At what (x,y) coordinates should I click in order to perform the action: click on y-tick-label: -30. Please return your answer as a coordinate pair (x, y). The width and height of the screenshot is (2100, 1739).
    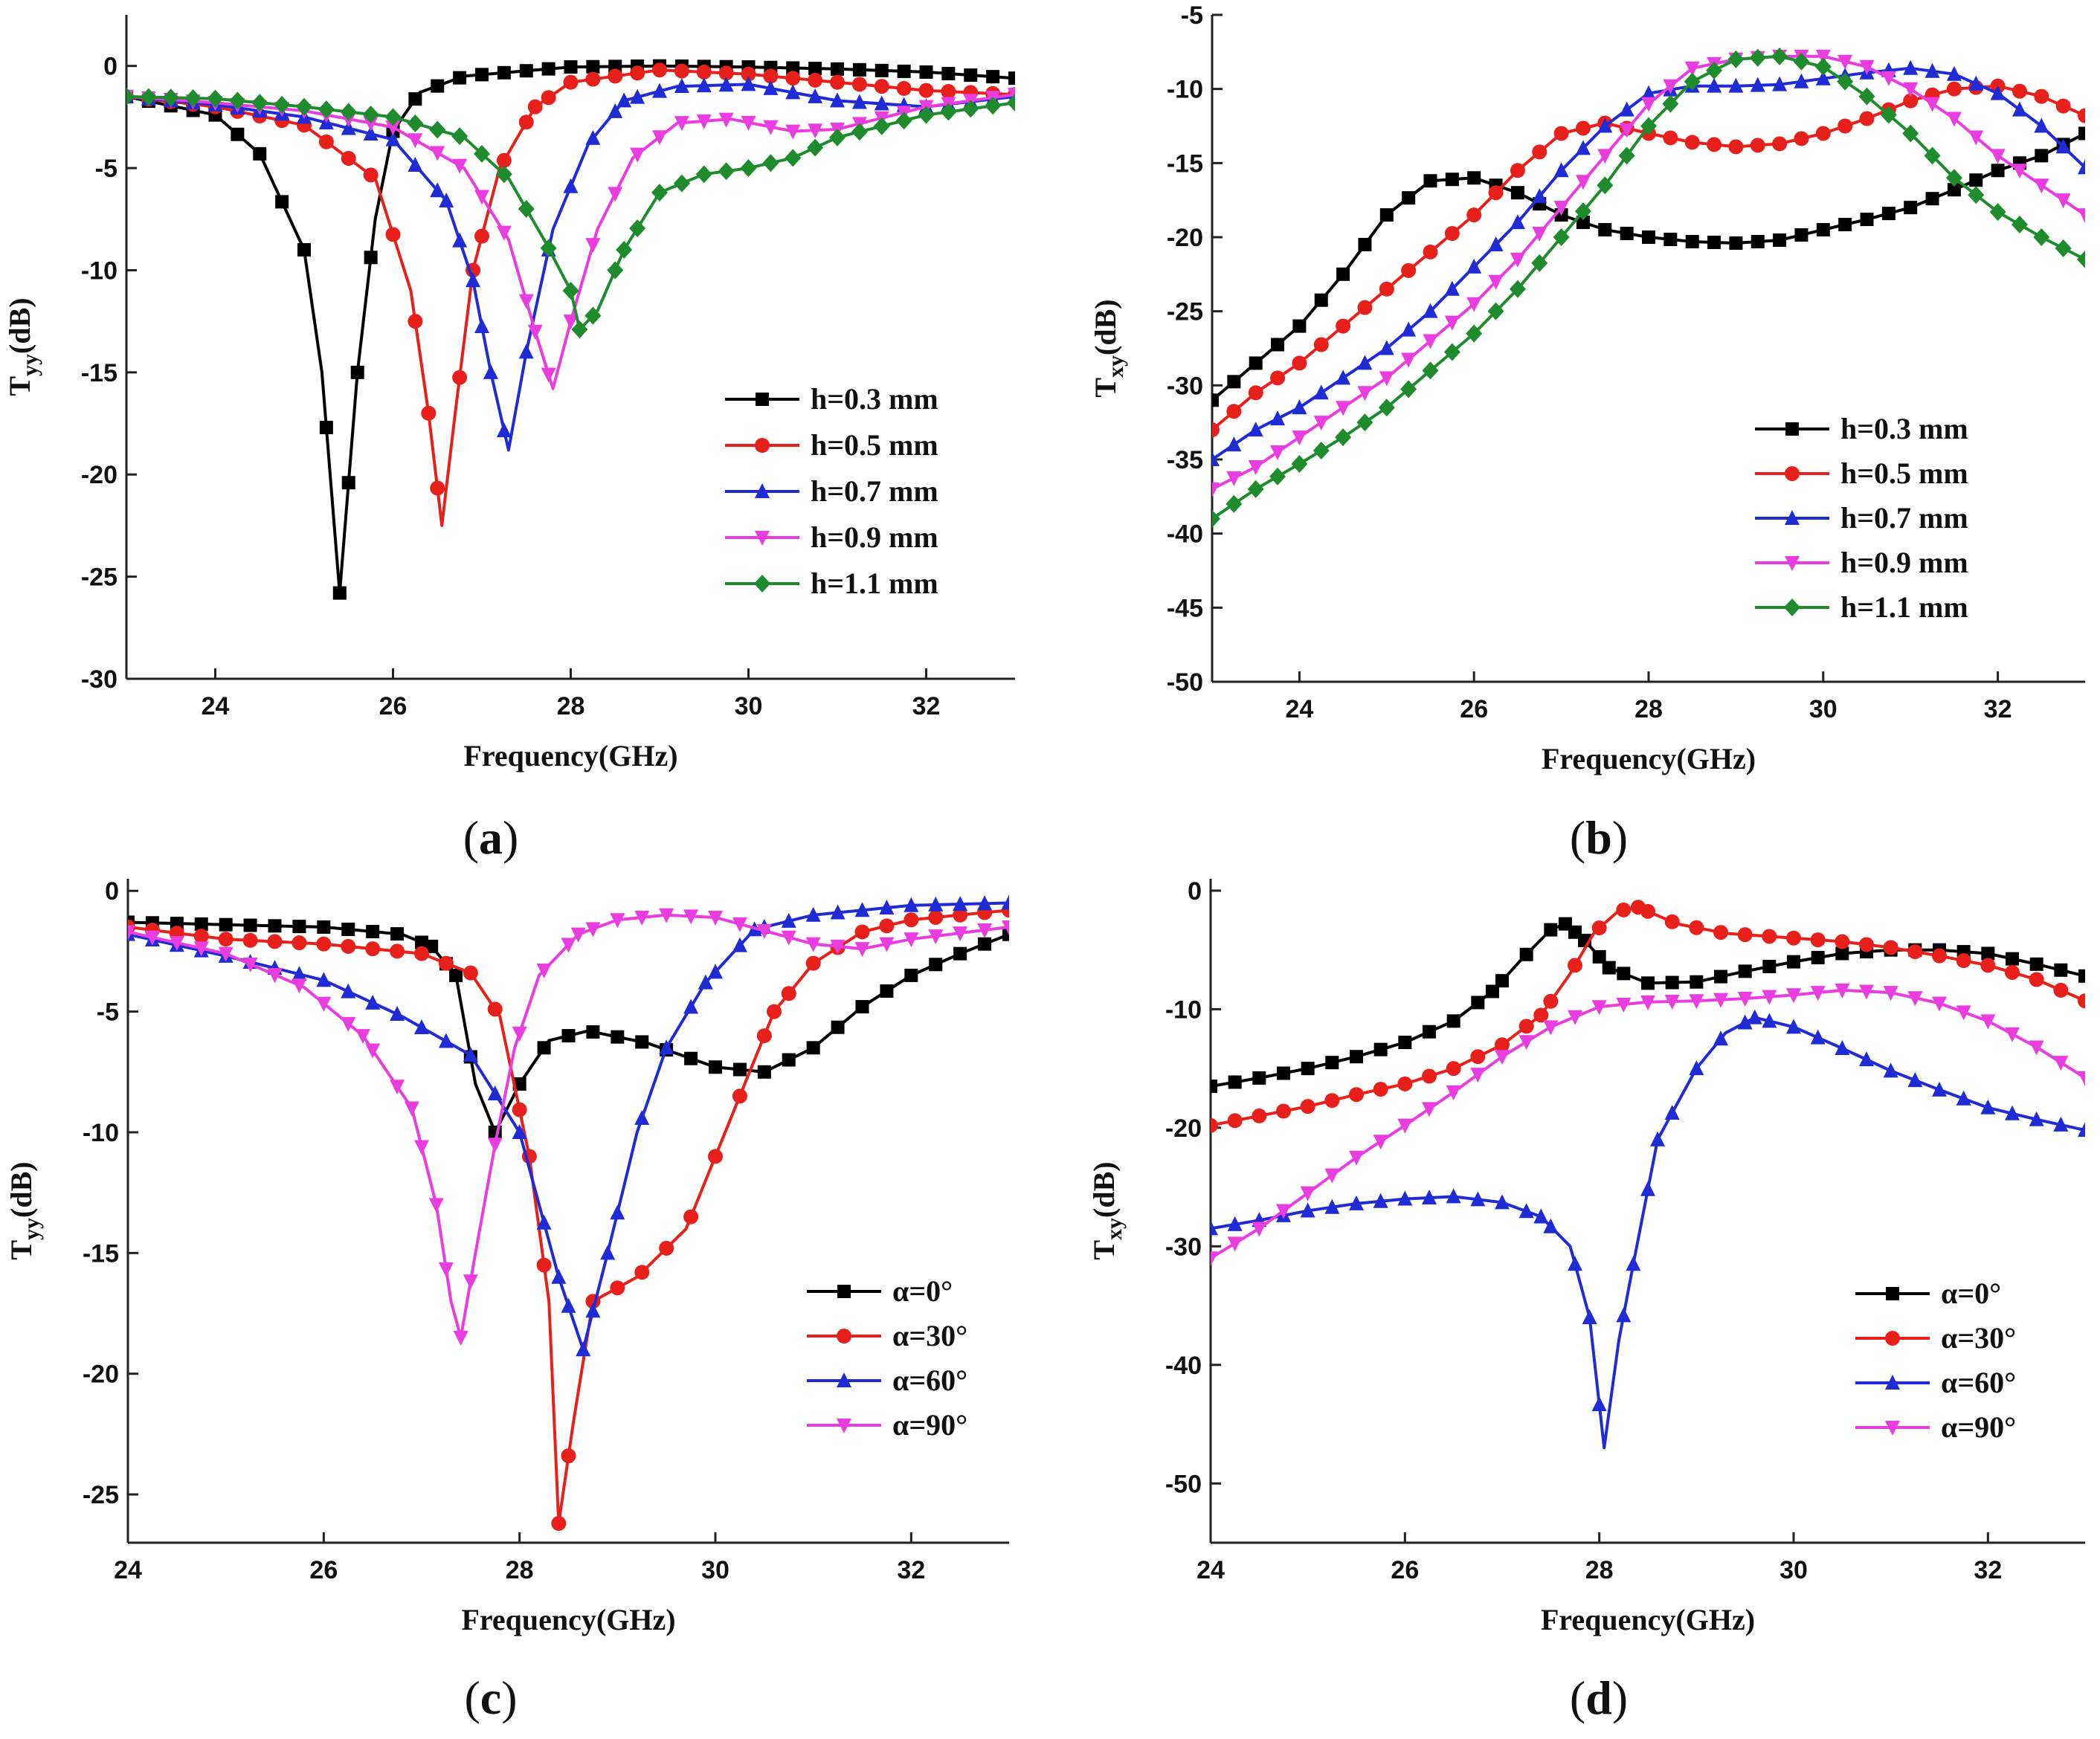
    Looking at the image, I should click on (1185, 386).